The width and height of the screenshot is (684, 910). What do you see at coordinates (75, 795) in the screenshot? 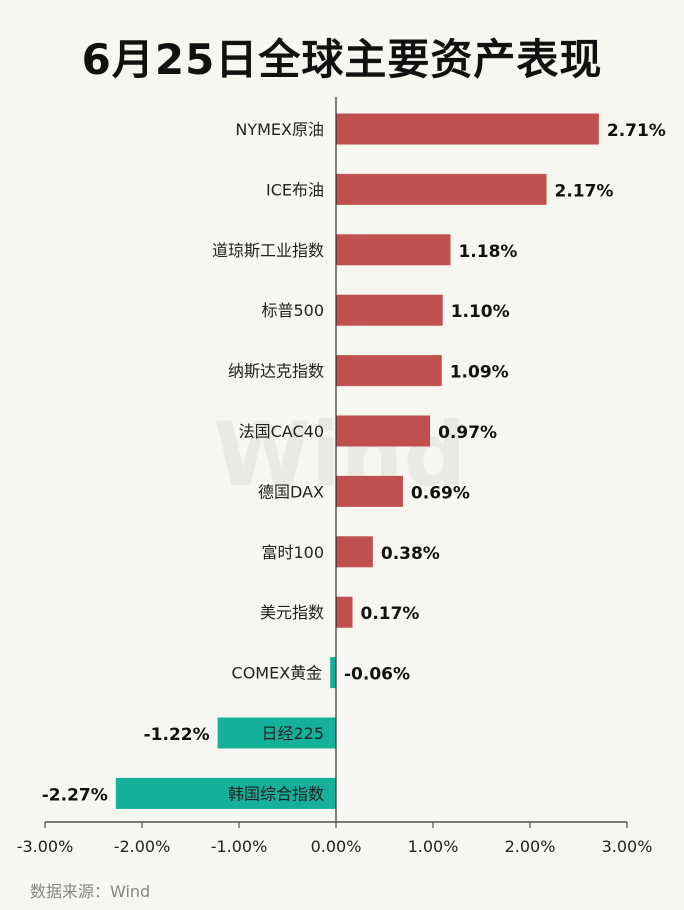
I see `value-label: -2.27%` at bounding box center [75, 795].